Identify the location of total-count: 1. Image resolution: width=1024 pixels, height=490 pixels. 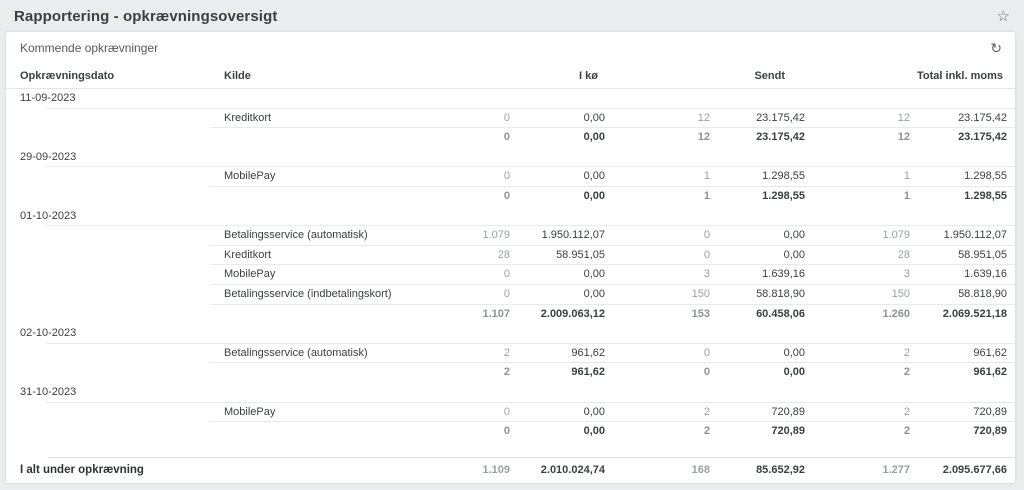
(906, 176).